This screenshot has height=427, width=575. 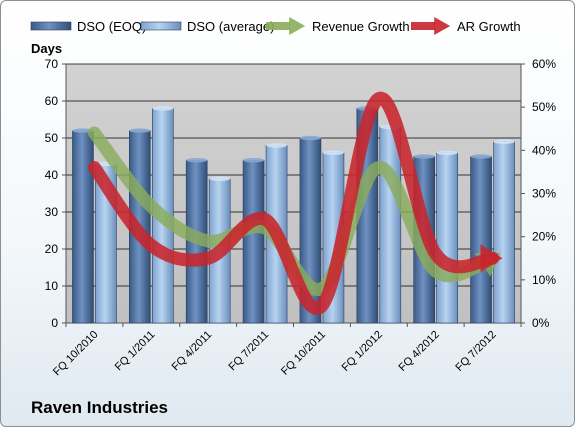 What do you see at coordinates (544, 237) in the screenshot?
I see `y2-tick-label: 20%` at bounding box center [544, 237].